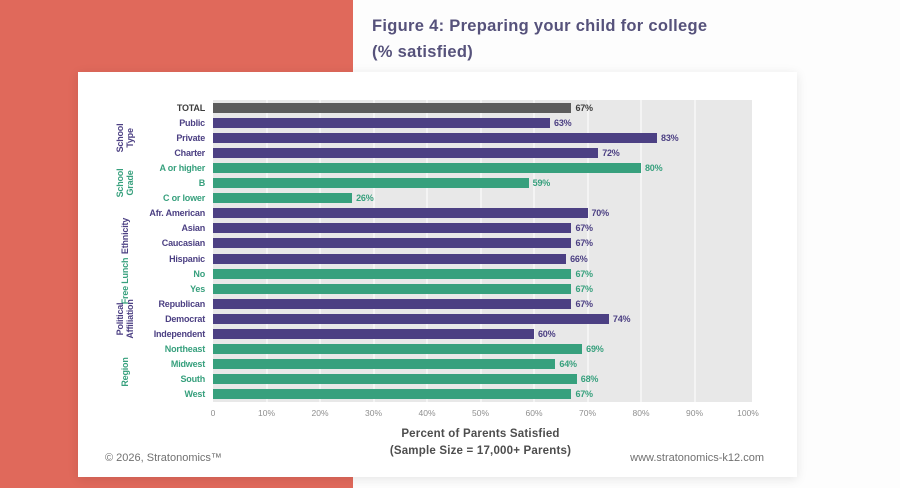 Image resolution: width=900 pixels, height=488 pixels. Describe the element at coordinates (266, 413) in the screenshot. I see `x-tick-label: 10%` at that location.